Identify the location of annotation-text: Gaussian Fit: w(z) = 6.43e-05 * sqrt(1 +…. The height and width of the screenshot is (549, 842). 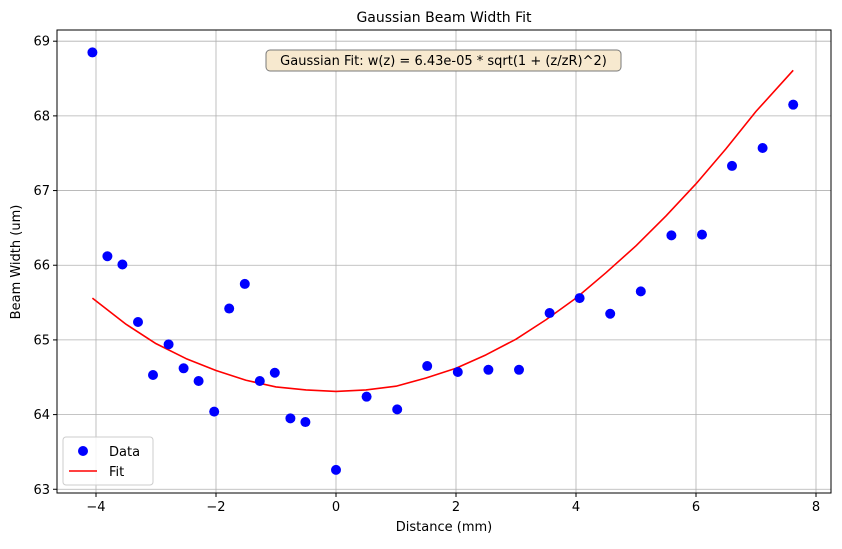
(443, 61).